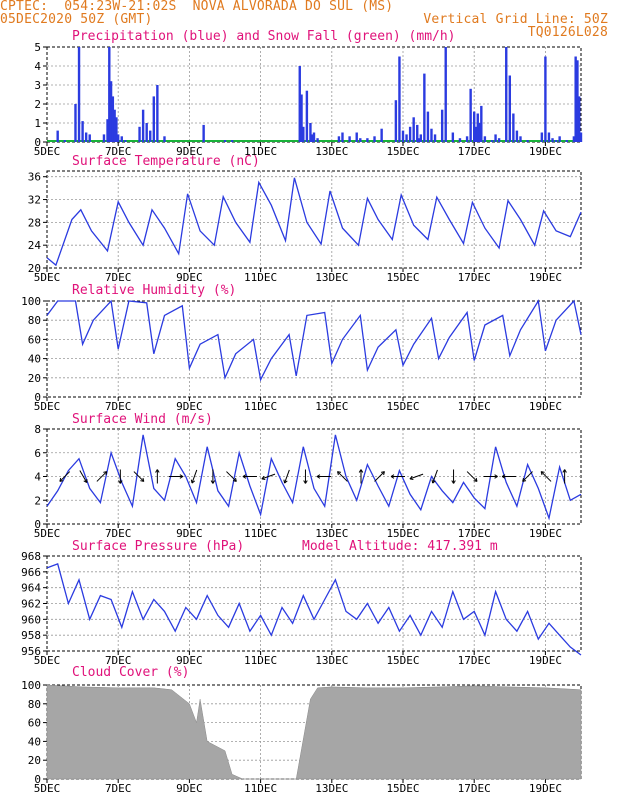 This screenshot has height=800, width=618. Describe the element at coordinates (189, 660) in the screenshot. I see `pressure-xtick-label: 9DEC` at that location.